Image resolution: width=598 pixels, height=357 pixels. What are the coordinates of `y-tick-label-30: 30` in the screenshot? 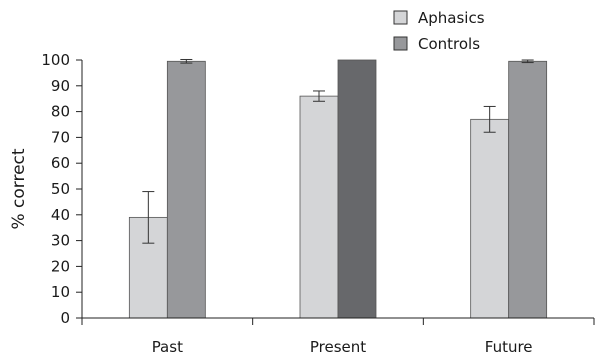 It's located at (60, 241).